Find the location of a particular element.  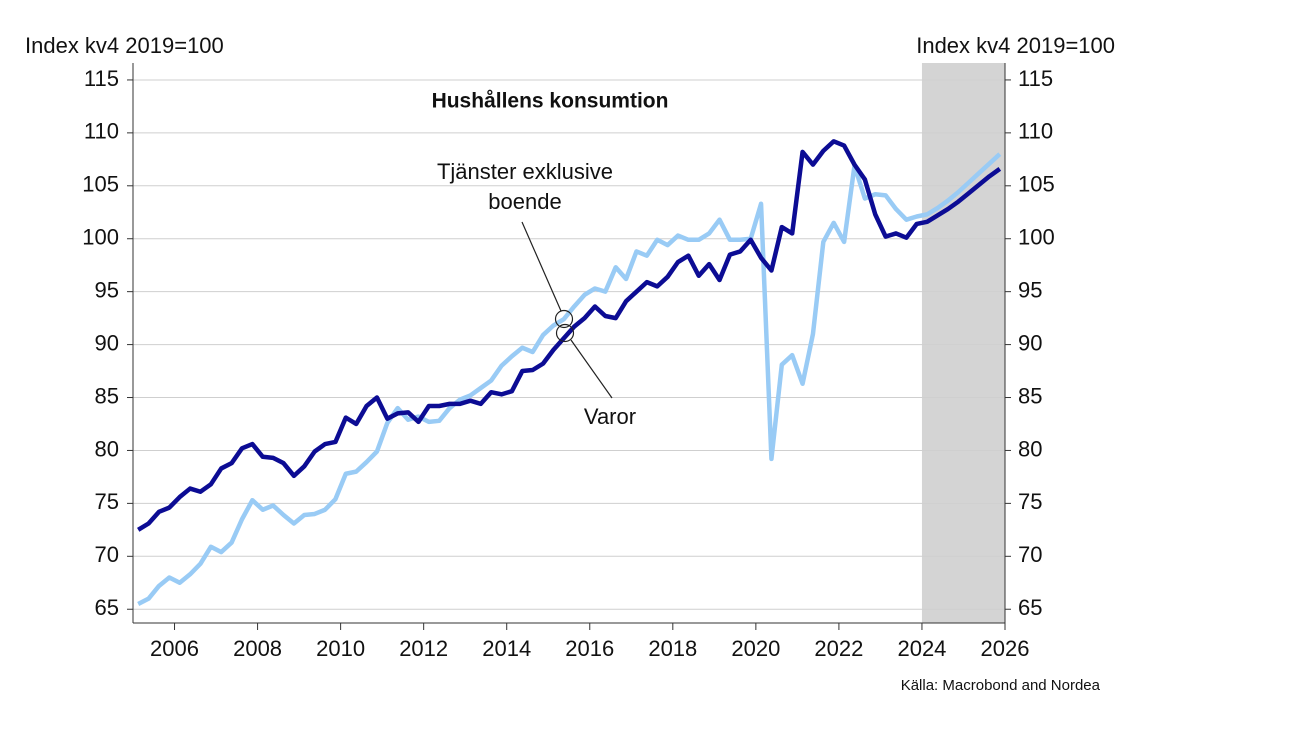

x-tick-label: 2020 is located at coordinates (755, 648).